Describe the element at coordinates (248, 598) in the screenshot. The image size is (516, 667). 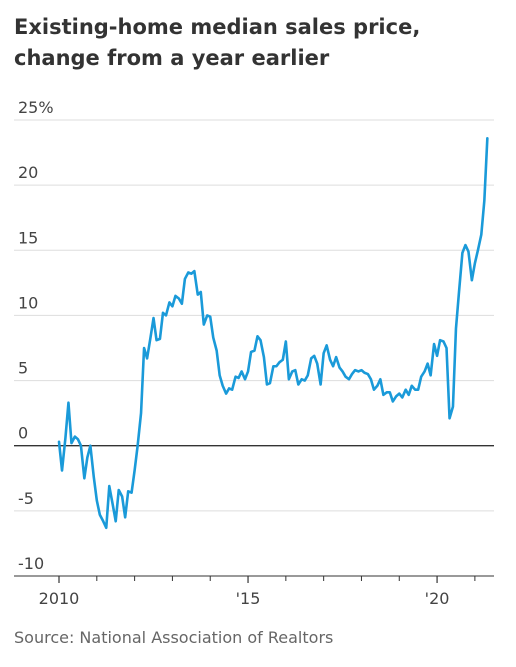
I see `x-tick-label: '15` at that location.